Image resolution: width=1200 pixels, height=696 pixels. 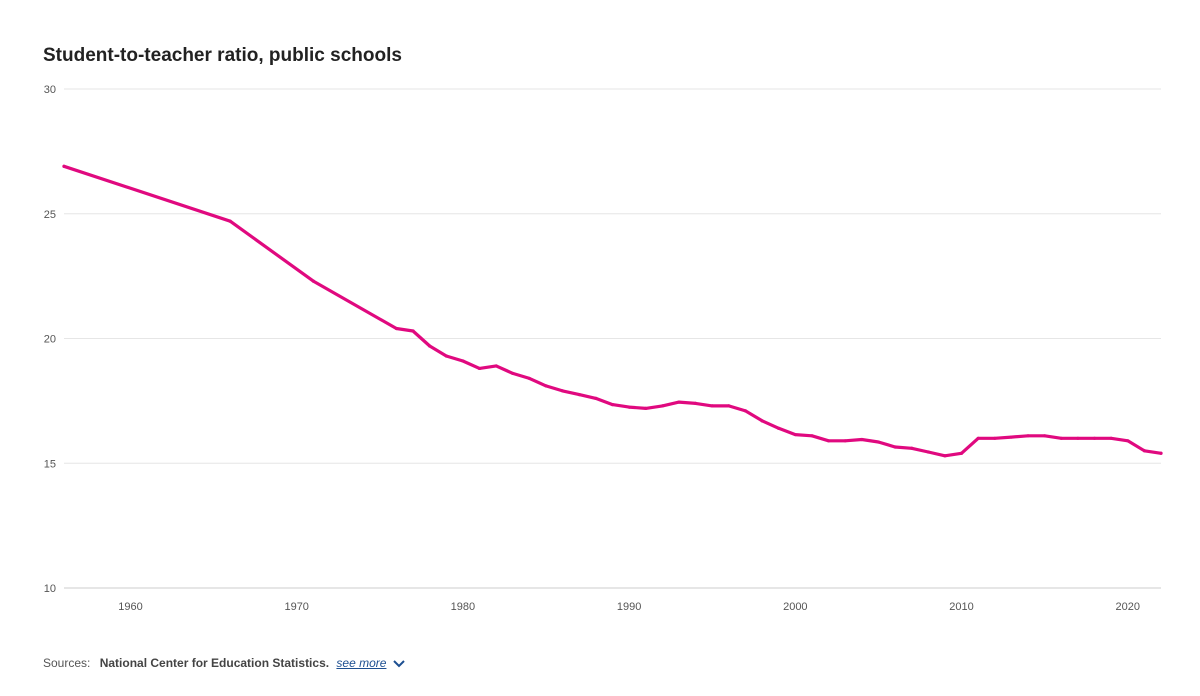 I want to click on x-tick-label: 1980, so click(x=463, y=607).